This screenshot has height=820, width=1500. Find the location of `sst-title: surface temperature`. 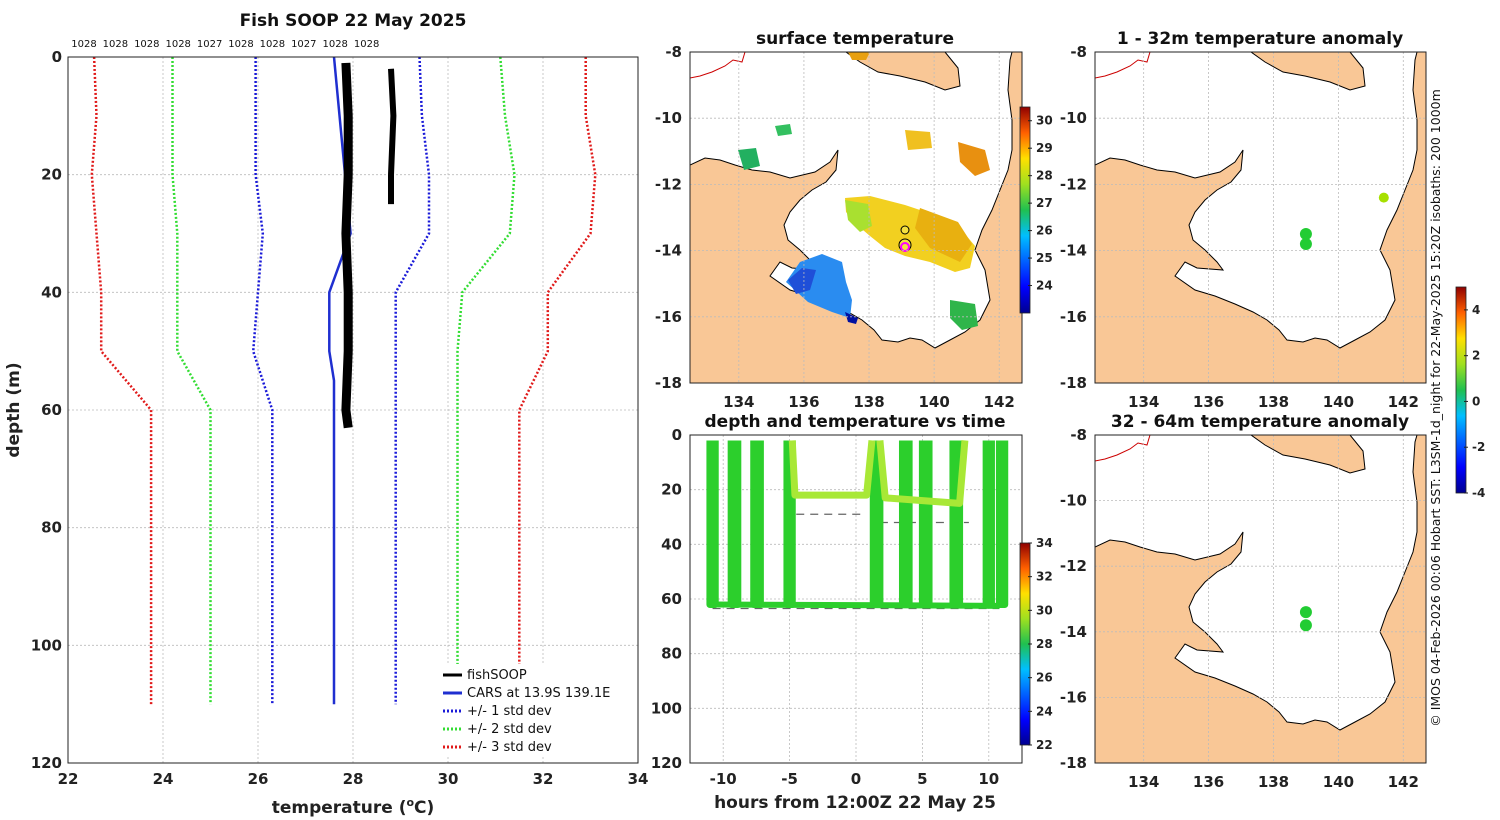

sst-title: surface temperature is located at coordinates (855, 39).